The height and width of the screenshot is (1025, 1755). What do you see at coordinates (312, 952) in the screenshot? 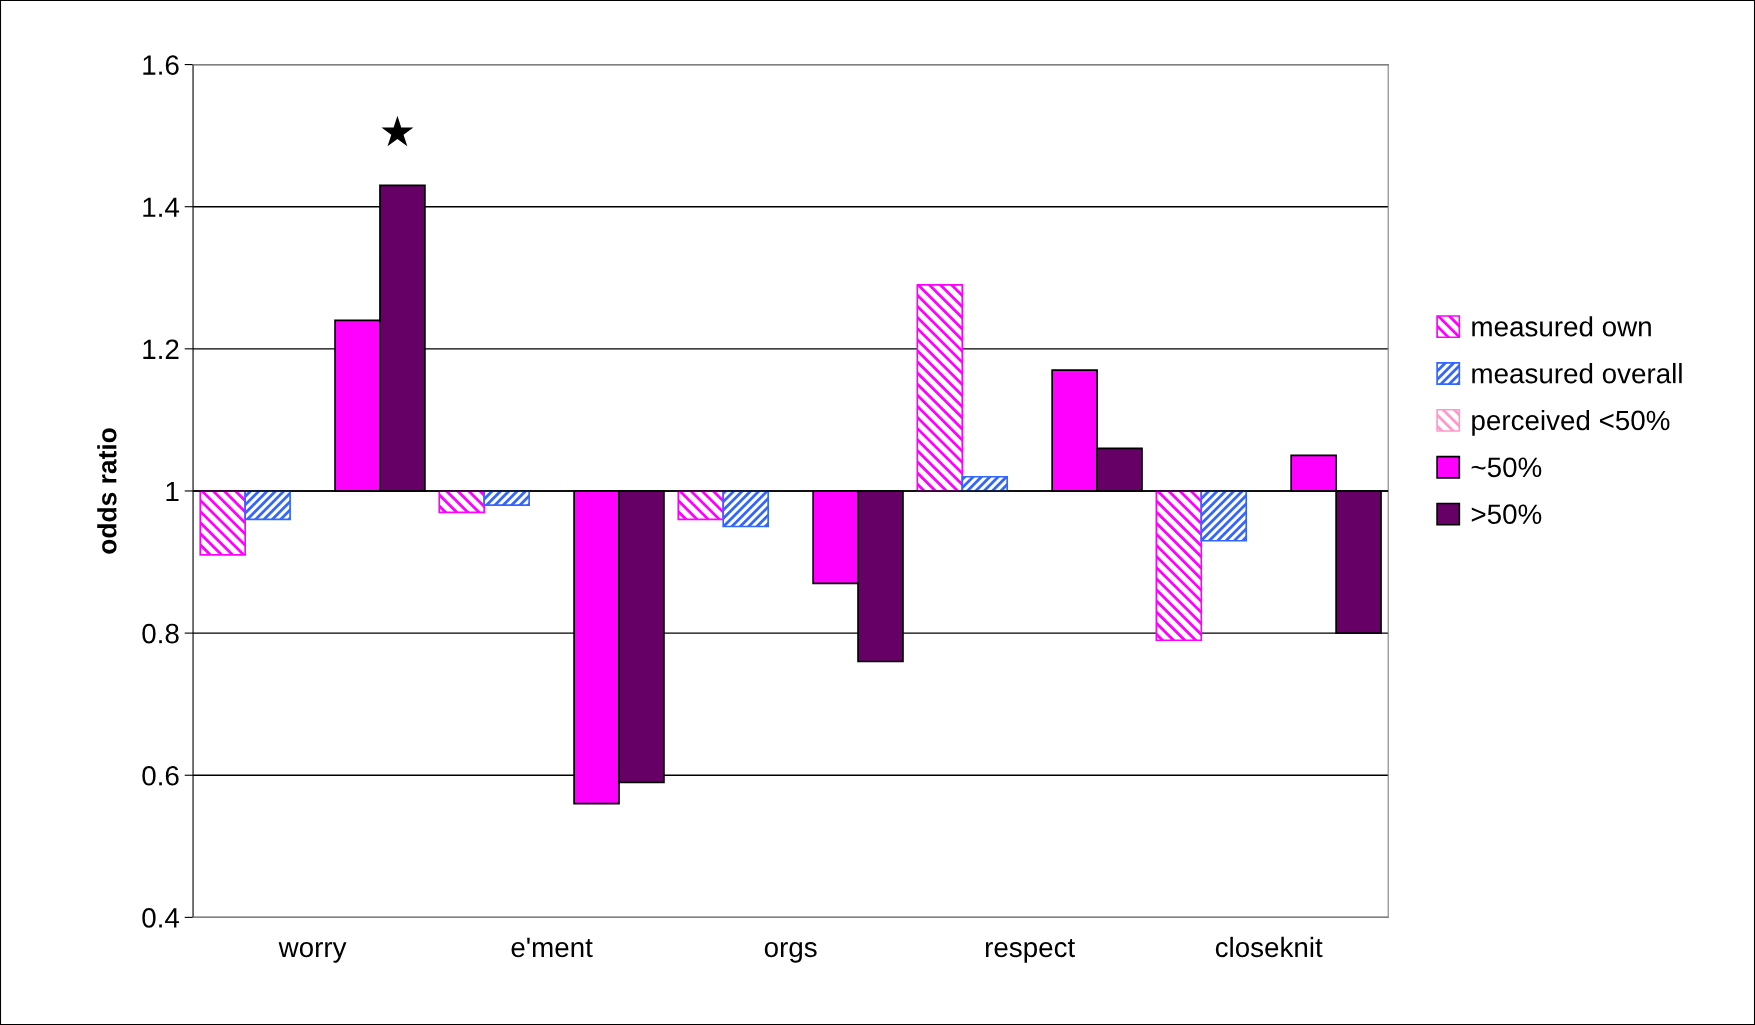
I see `x-tick-label: worry` at bounding box center [312, 952].